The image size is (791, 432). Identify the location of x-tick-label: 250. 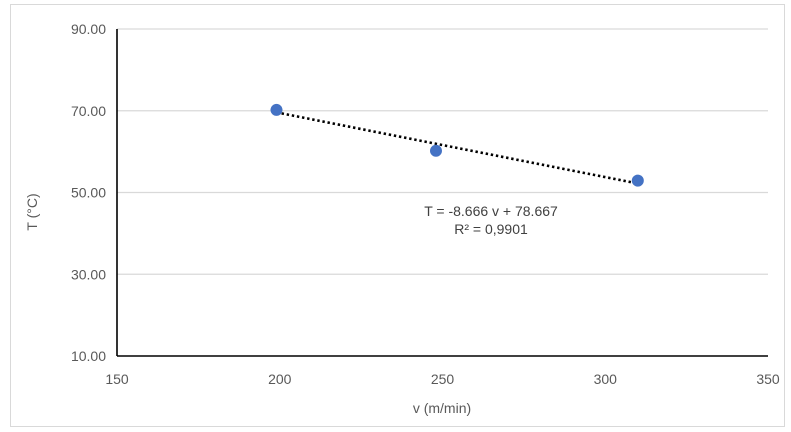
(443, 379).